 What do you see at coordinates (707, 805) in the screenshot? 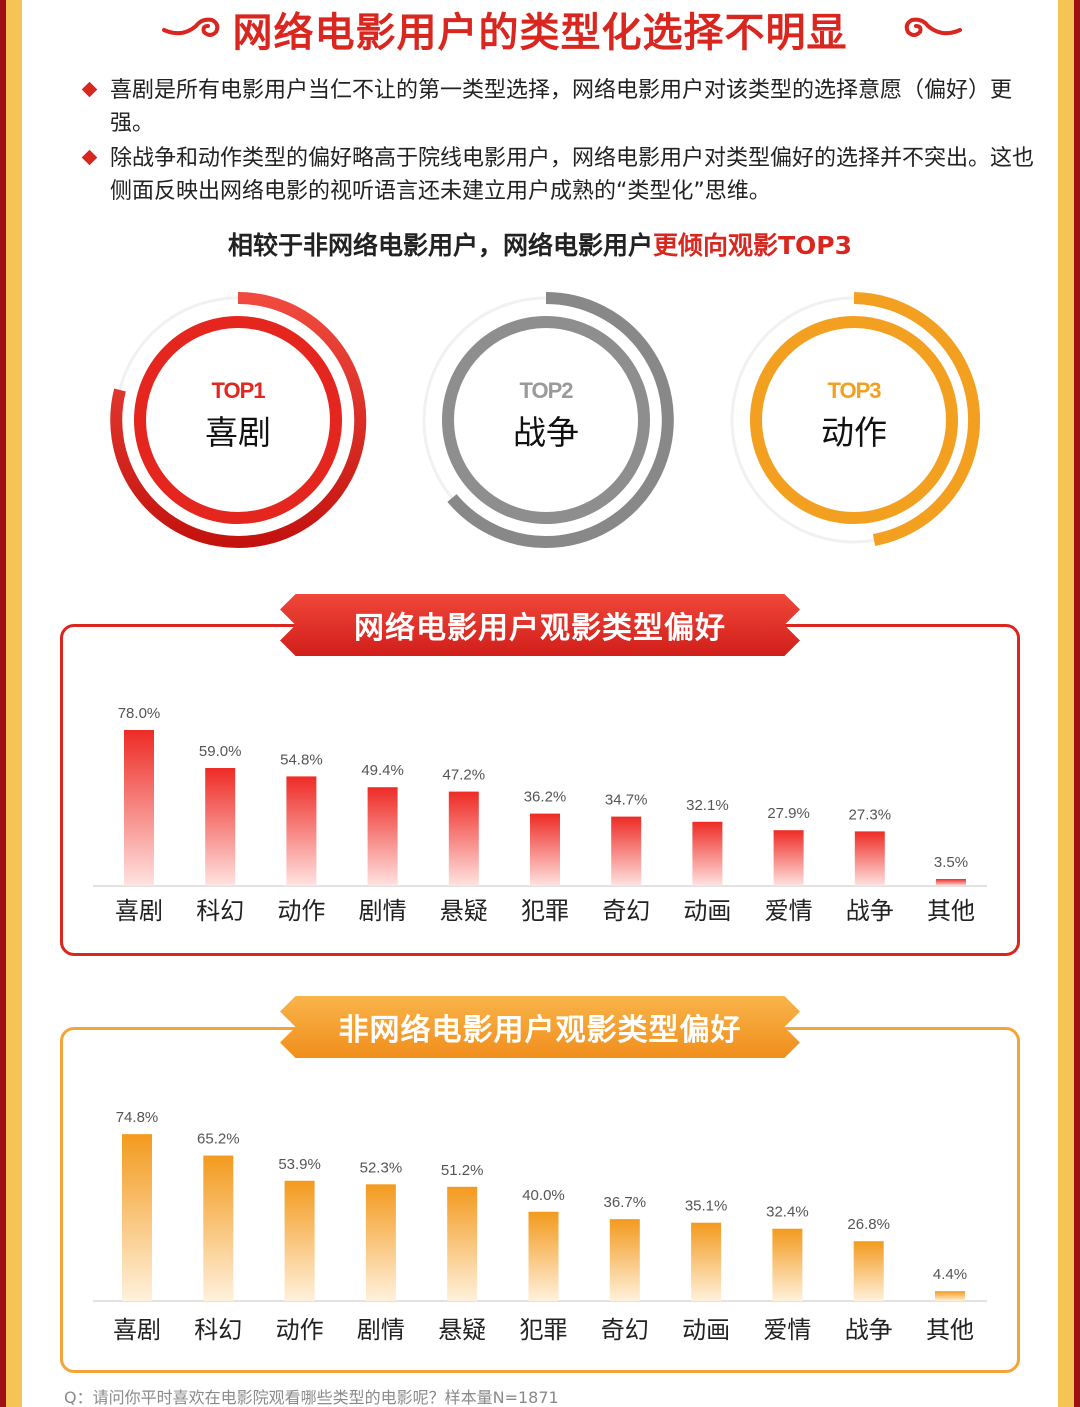
I see `value-label: 32.1%` at bounding box center [707, 805].